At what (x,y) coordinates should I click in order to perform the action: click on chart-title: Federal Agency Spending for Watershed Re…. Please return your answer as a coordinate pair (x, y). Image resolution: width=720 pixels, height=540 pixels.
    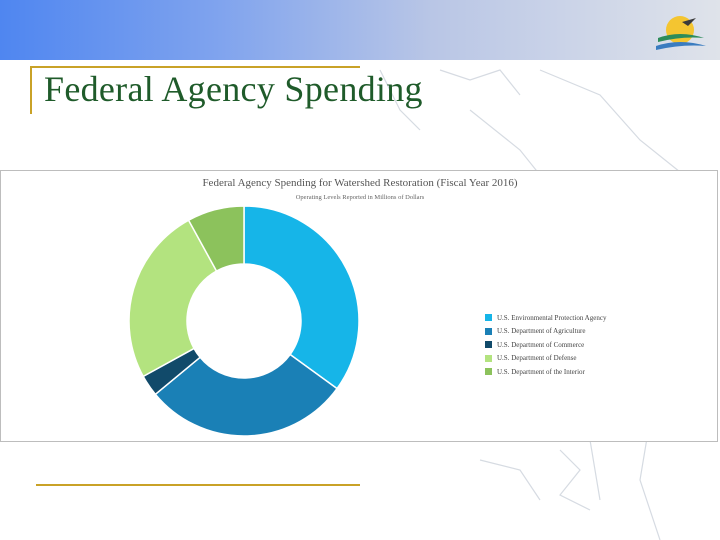
    Looking at the image, I should click on (360, 183).